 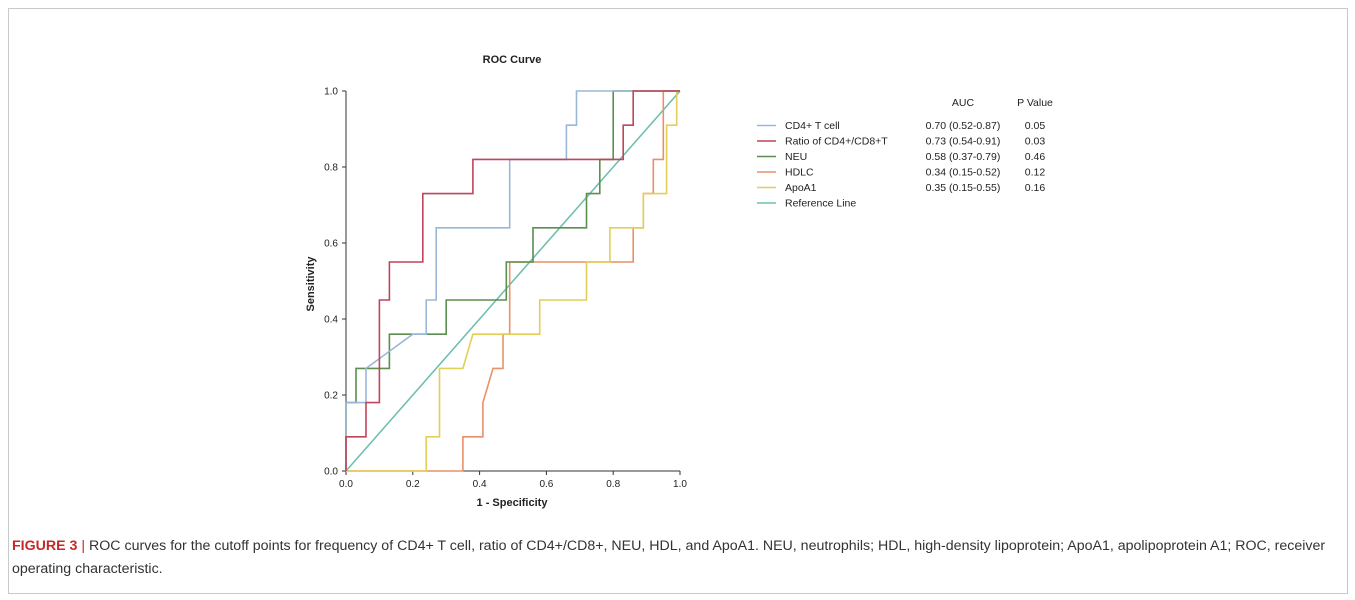 What do you see at coordinates (331, 396) in the screenshot?
I see `y-tick-label: 0.2` at bounding box center [331, 396].